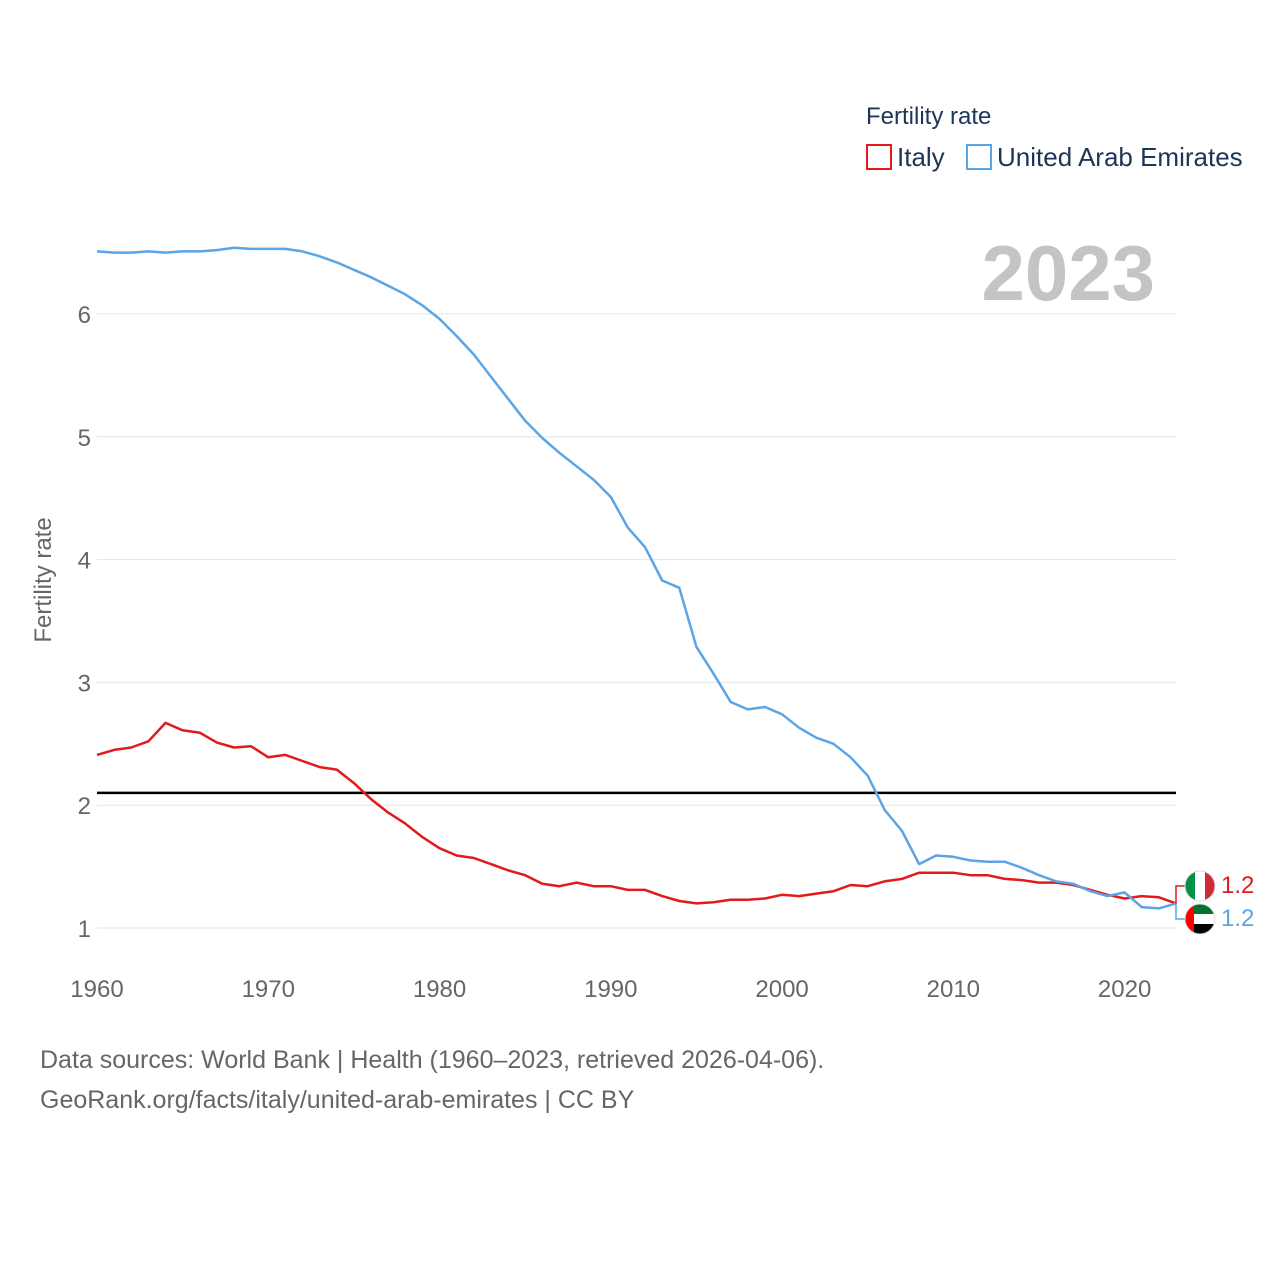 This screenshot has width=1280, height=1280. What do you see at coordinates (1237, 918) in the screenshot?
I see `end-label-uae: 1.2` at bounding box center [1237, 918].